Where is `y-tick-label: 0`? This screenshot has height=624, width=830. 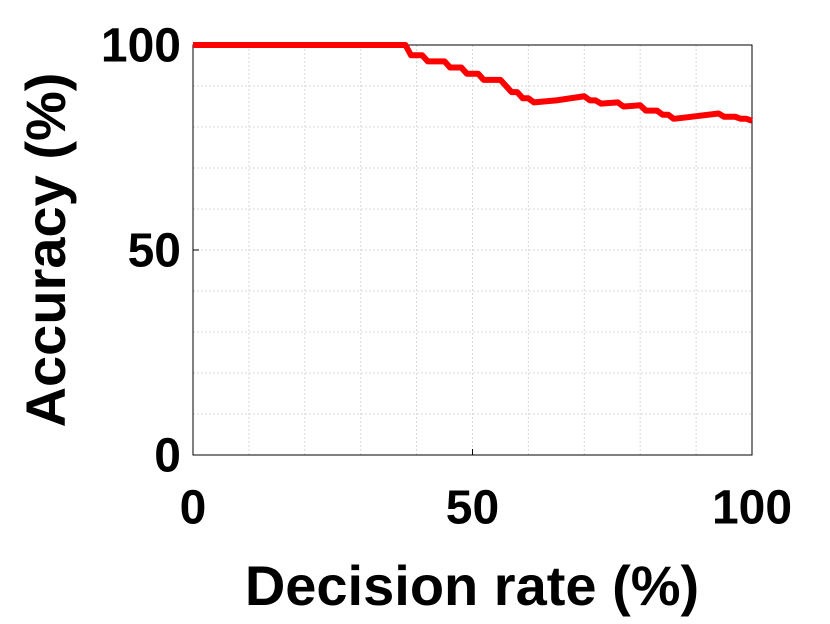
y-tick-label: 0 is located at coordinates (167, 456).